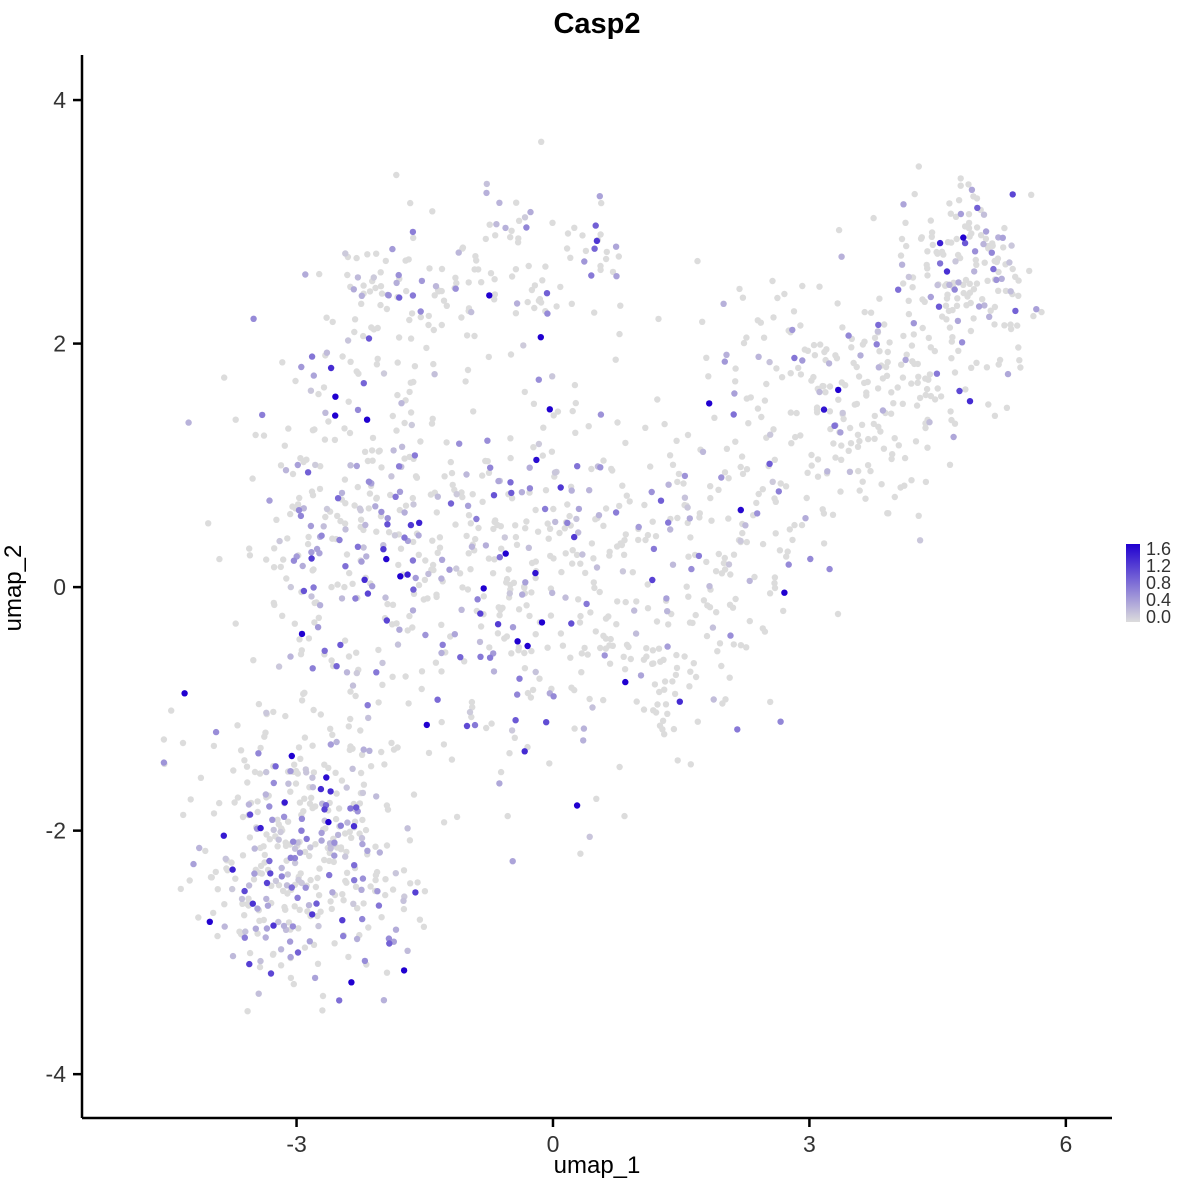 This screenshot has width=1200, height=1200. I want to click on plot-title: Casp2, so click(597, 24).